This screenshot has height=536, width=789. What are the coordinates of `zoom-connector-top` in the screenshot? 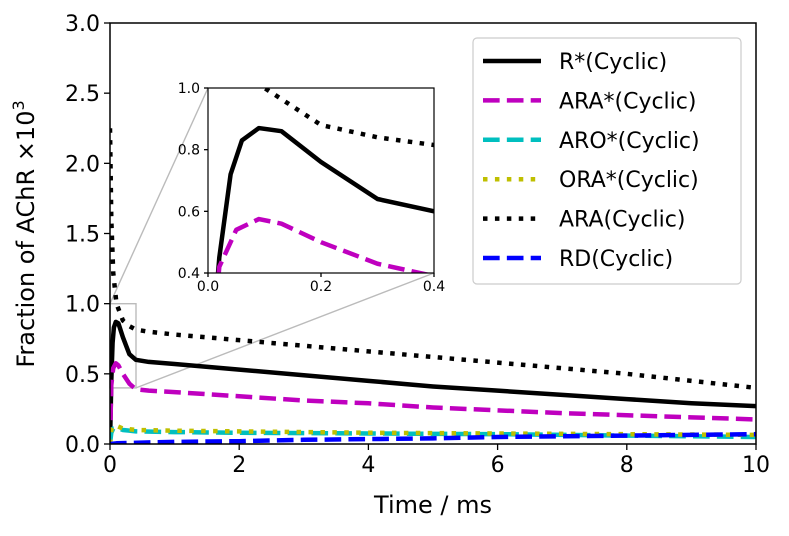 It's located at (159, 195).